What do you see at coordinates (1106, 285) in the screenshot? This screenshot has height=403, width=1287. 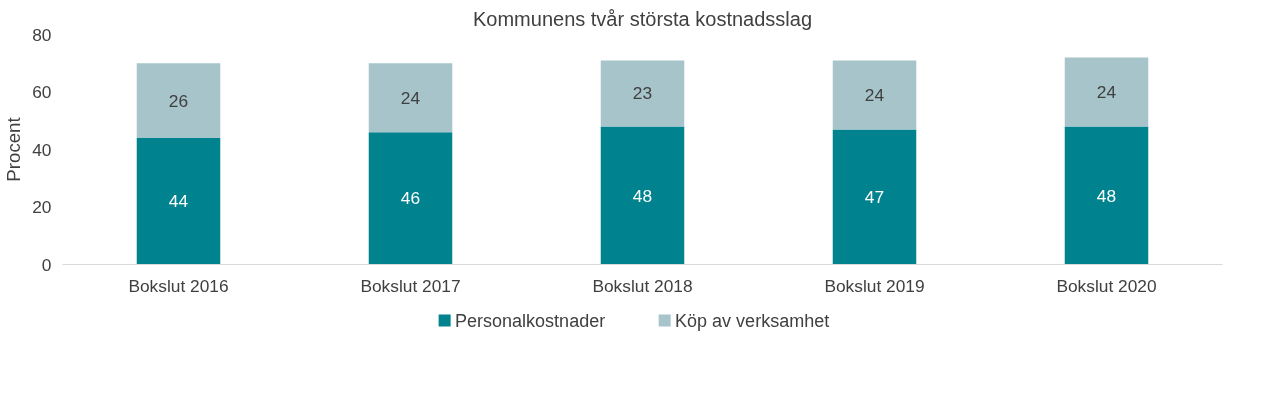 I see `x-tick-label: Bokslut 2020` at bounding box center [1106, 285].